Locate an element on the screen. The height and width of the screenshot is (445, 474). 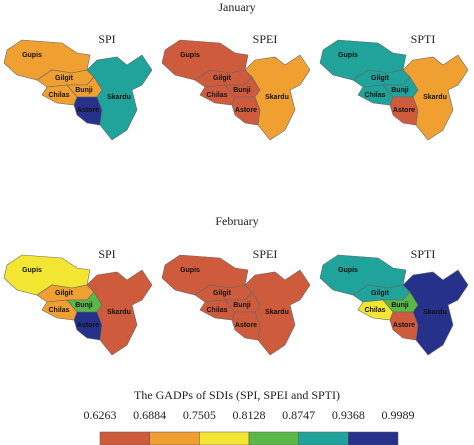
month-title: January is located at coordinates (236, 7).